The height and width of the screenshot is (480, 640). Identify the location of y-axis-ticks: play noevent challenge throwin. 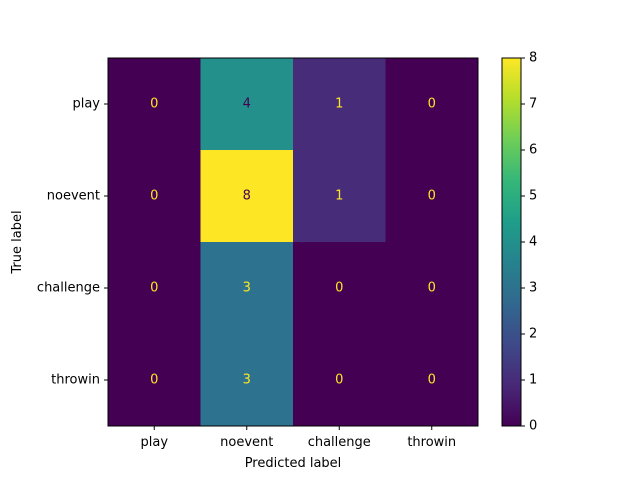
(72, 242).